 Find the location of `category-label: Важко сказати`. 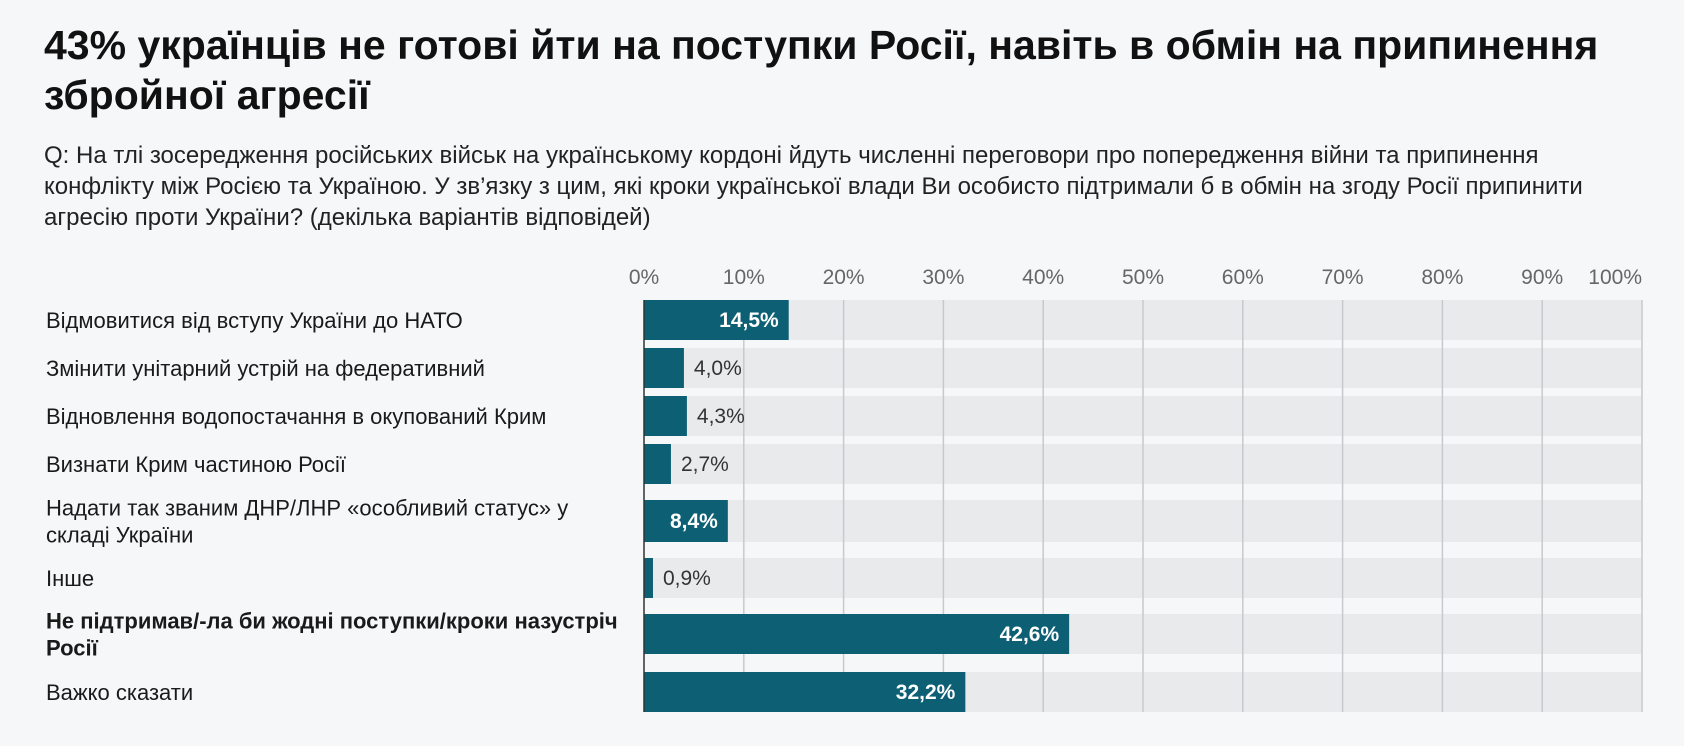

category-label: Важко сказати is located at coordinates (119, 692).